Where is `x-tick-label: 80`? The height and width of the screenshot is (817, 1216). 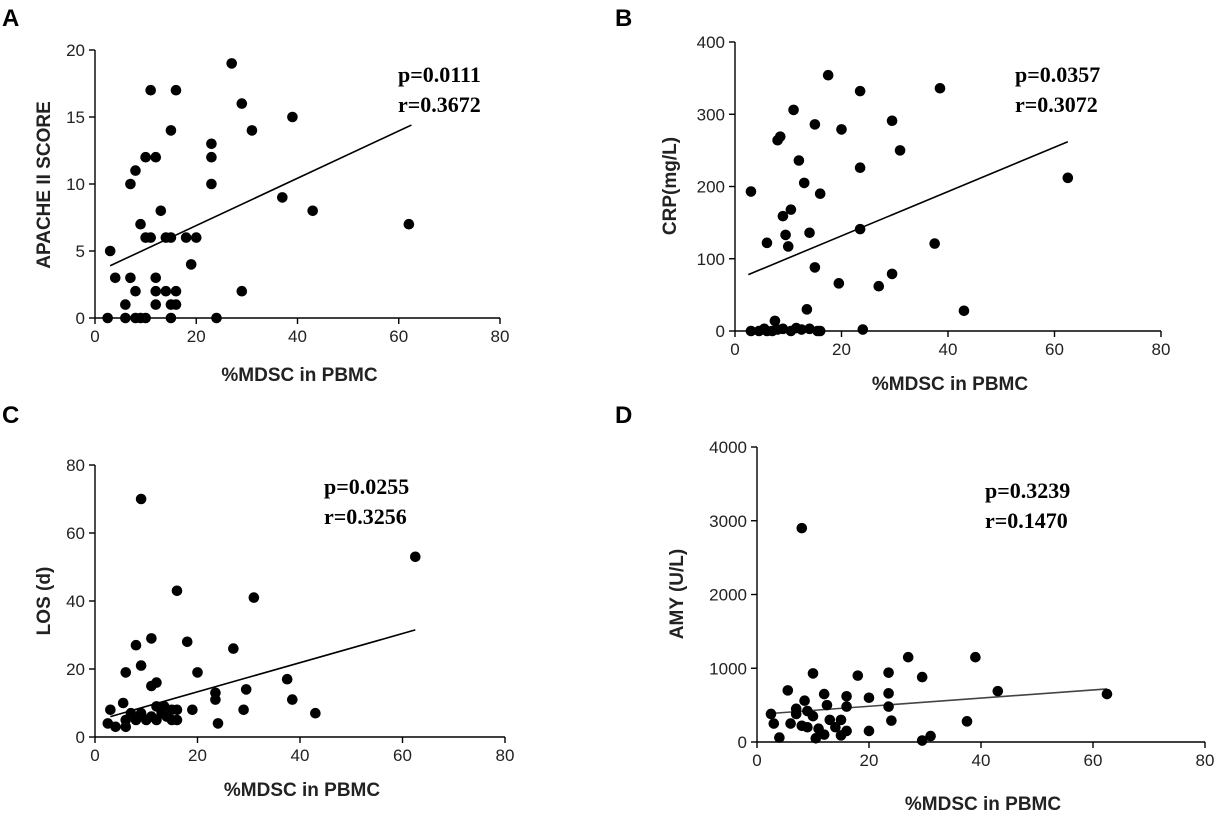 x-tick-label: 80 is located at coordinates (505, 755).